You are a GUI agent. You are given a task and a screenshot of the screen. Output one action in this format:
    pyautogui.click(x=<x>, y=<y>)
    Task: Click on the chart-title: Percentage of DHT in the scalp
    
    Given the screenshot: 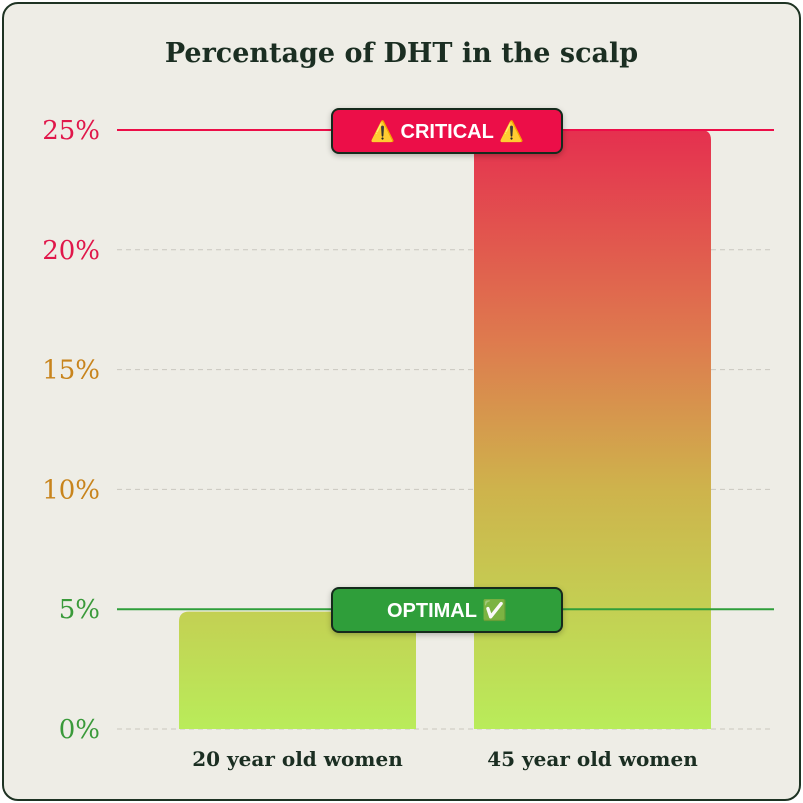 What is the action you would take?
    pyautogui.click(x=401, y=53)
    